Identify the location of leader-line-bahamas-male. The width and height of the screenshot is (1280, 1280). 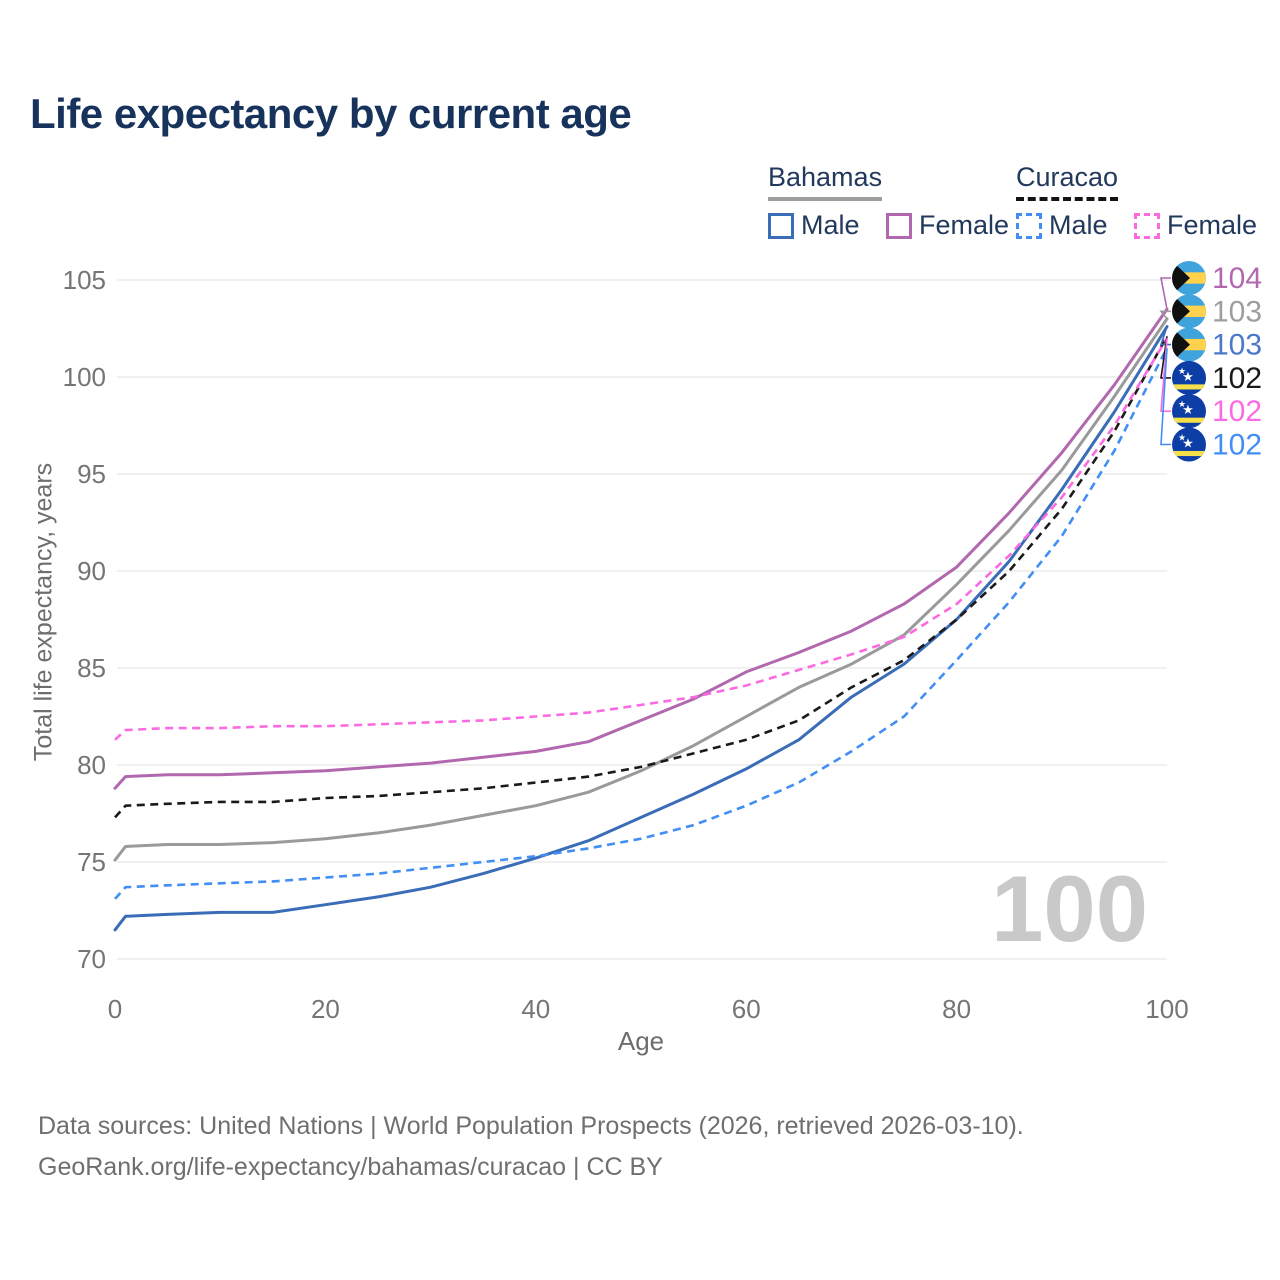
(1165, 336).